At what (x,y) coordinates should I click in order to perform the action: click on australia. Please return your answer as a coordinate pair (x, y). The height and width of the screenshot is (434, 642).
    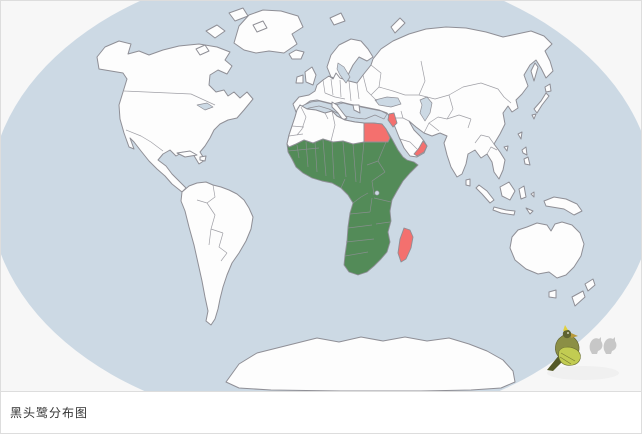
    Looking at the image, I should click on (547, 250).